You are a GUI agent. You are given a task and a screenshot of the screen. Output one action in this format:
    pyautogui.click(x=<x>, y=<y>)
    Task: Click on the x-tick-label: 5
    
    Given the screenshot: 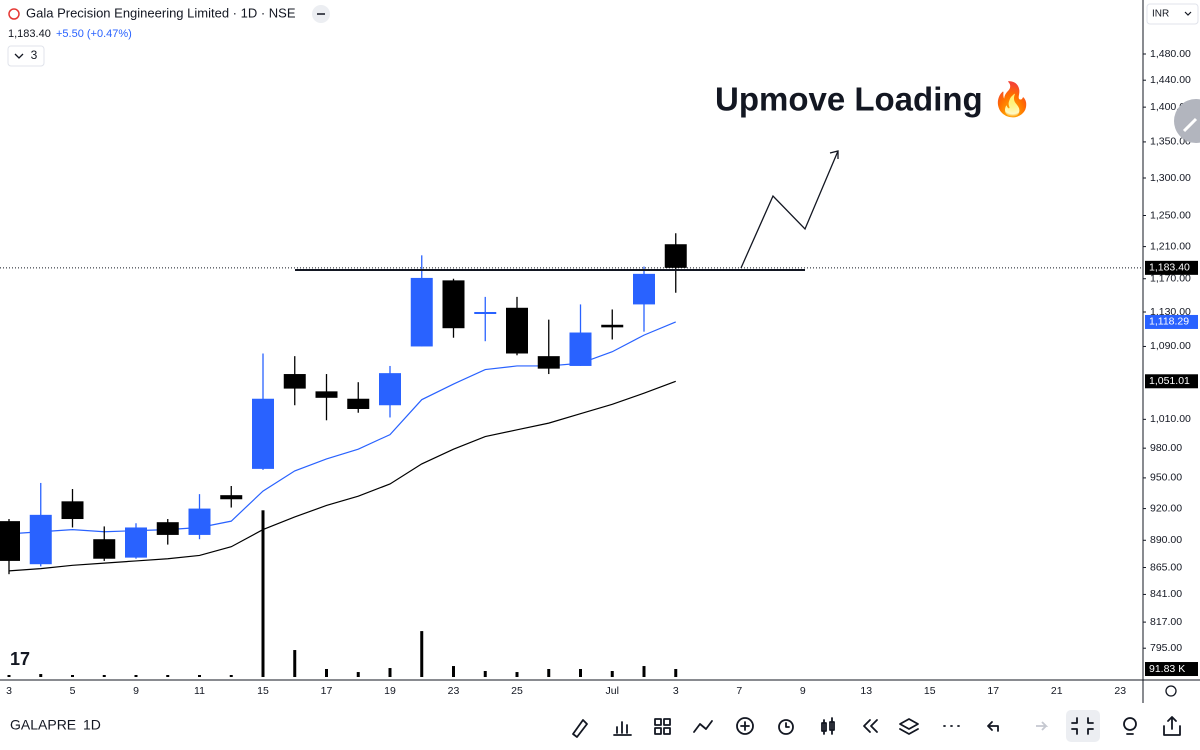 What is the action you would take?
    pyautogui.click(x=73, y=691)
    